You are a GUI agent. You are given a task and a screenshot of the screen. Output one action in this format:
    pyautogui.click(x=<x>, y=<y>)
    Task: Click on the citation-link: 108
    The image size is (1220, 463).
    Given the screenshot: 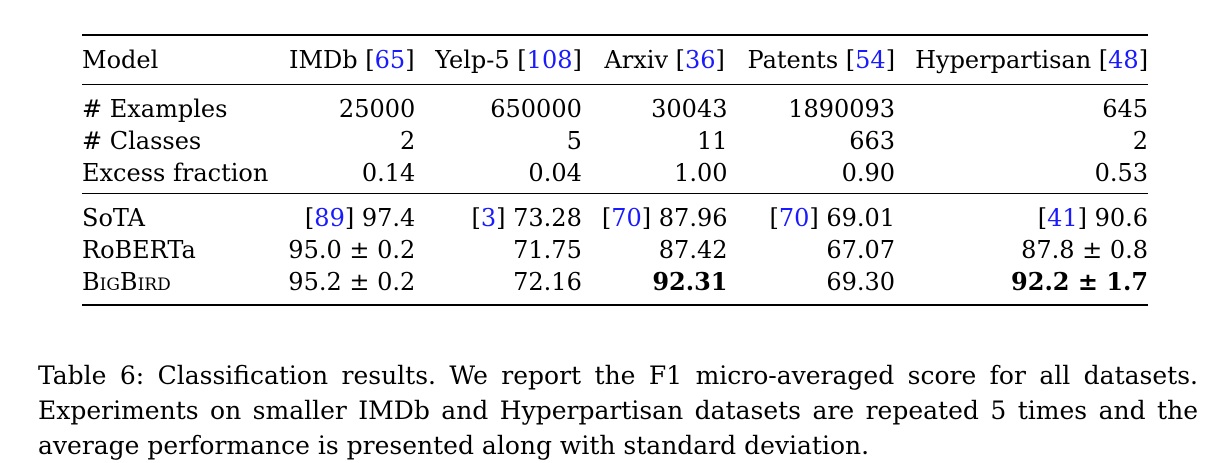 What is the action you would take?
    pyautogui.click(x=549, y=60)
    